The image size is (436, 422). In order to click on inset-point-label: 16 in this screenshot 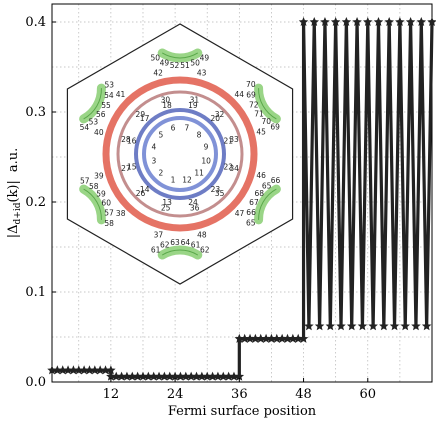, I will do `click(132, 141)`.